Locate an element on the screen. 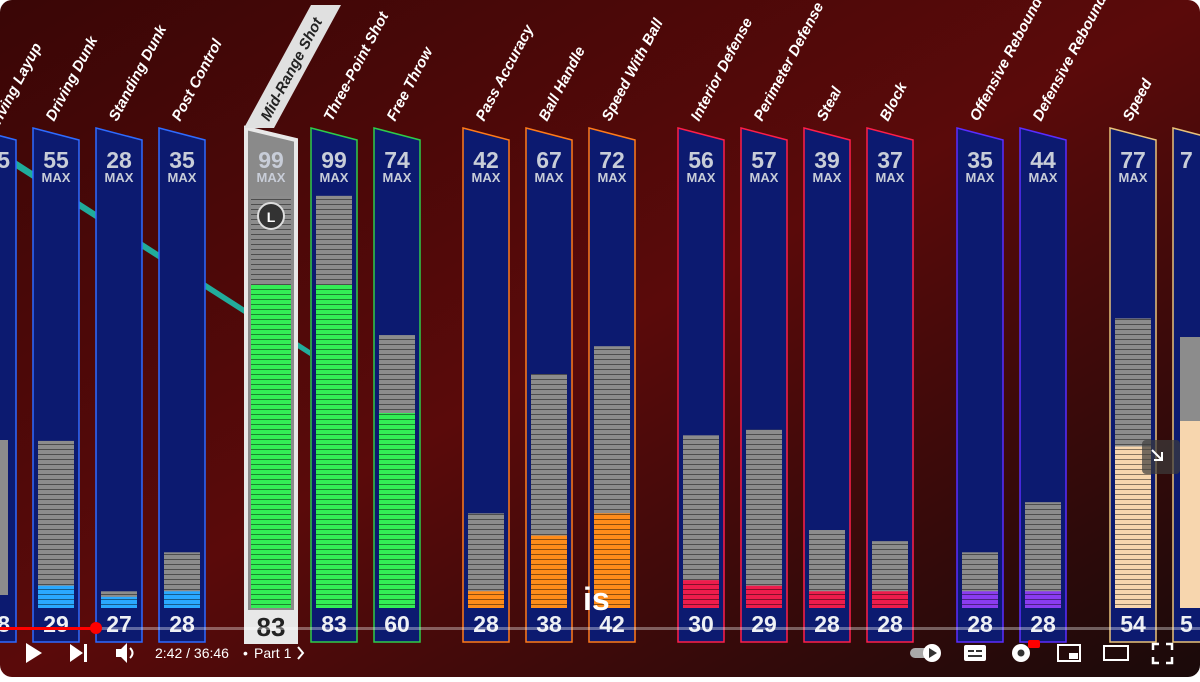  current-value: 54 is located at coordinates (1133, 624).